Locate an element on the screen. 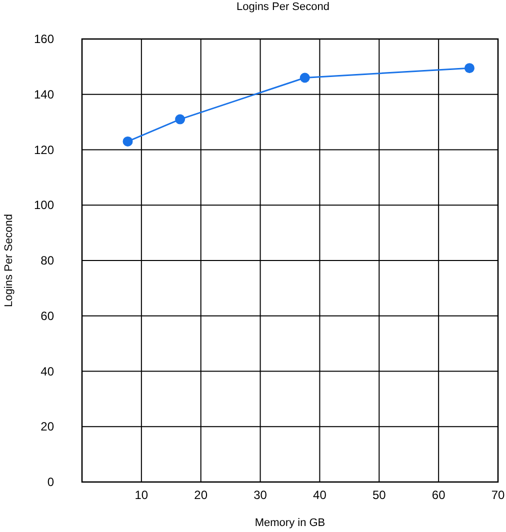 Image resolution: width=506 pixels, height=532 pixels. y-tick-label: 80 is located at coordinates (47, 261).